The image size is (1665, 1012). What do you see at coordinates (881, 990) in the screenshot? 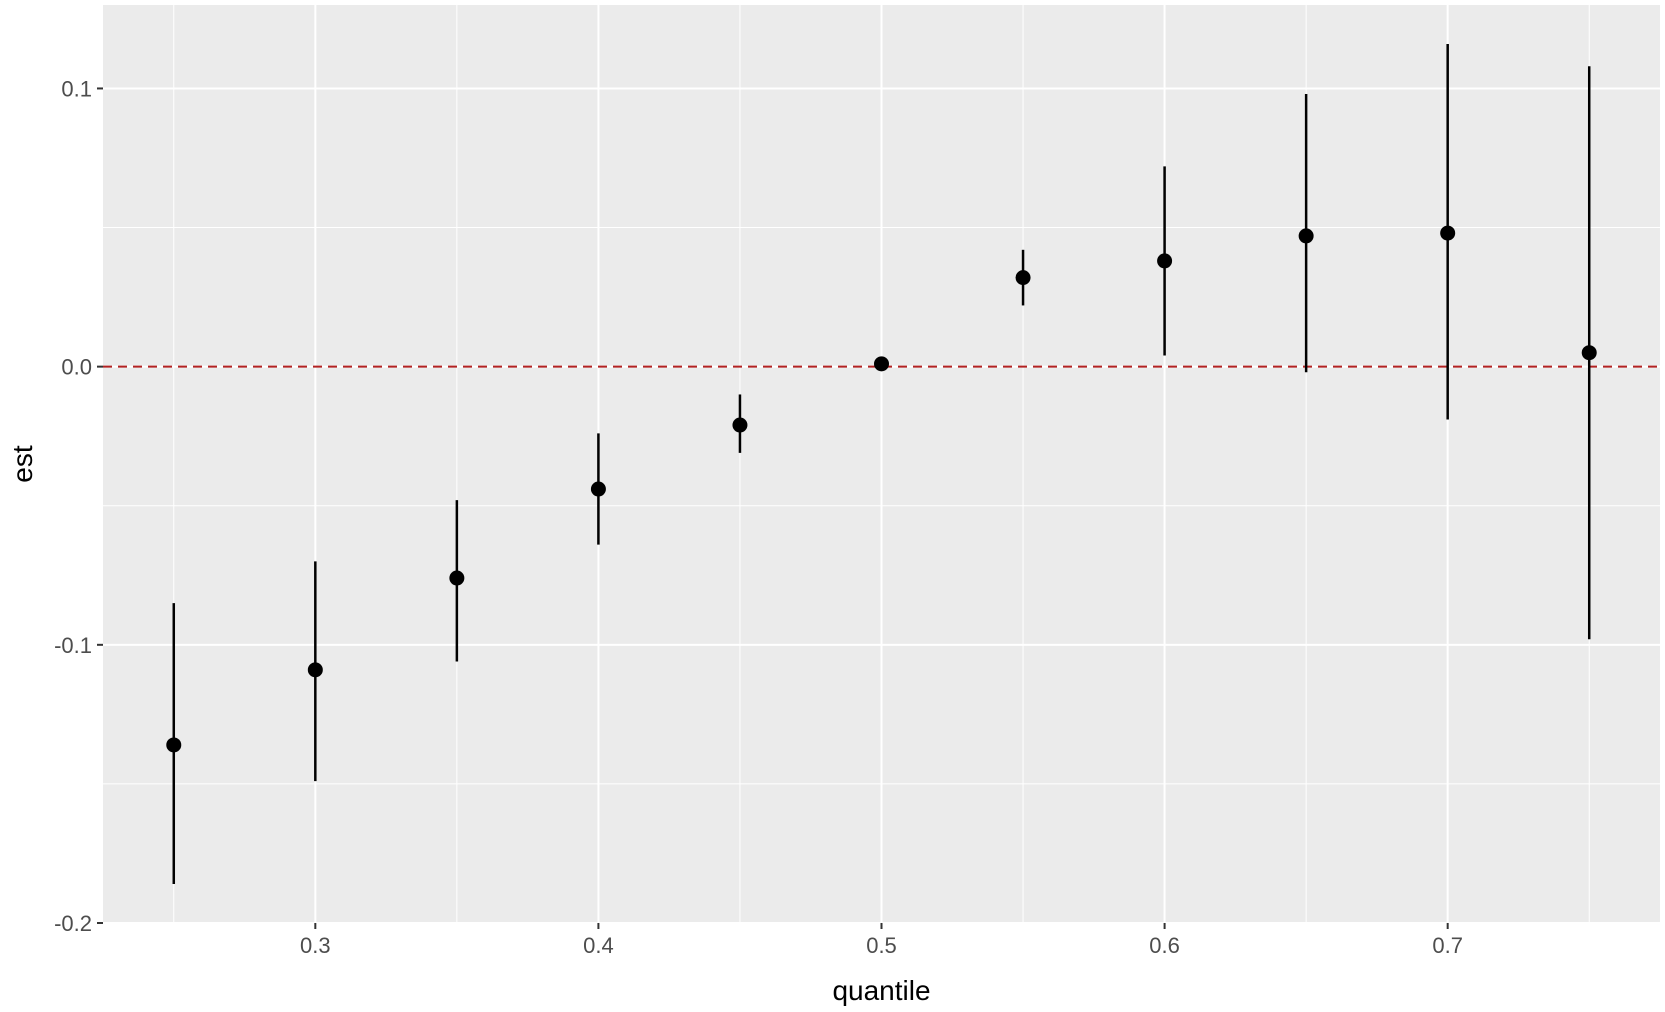
I see `x-axis-title: quantile` at bounding box center [881, 990].